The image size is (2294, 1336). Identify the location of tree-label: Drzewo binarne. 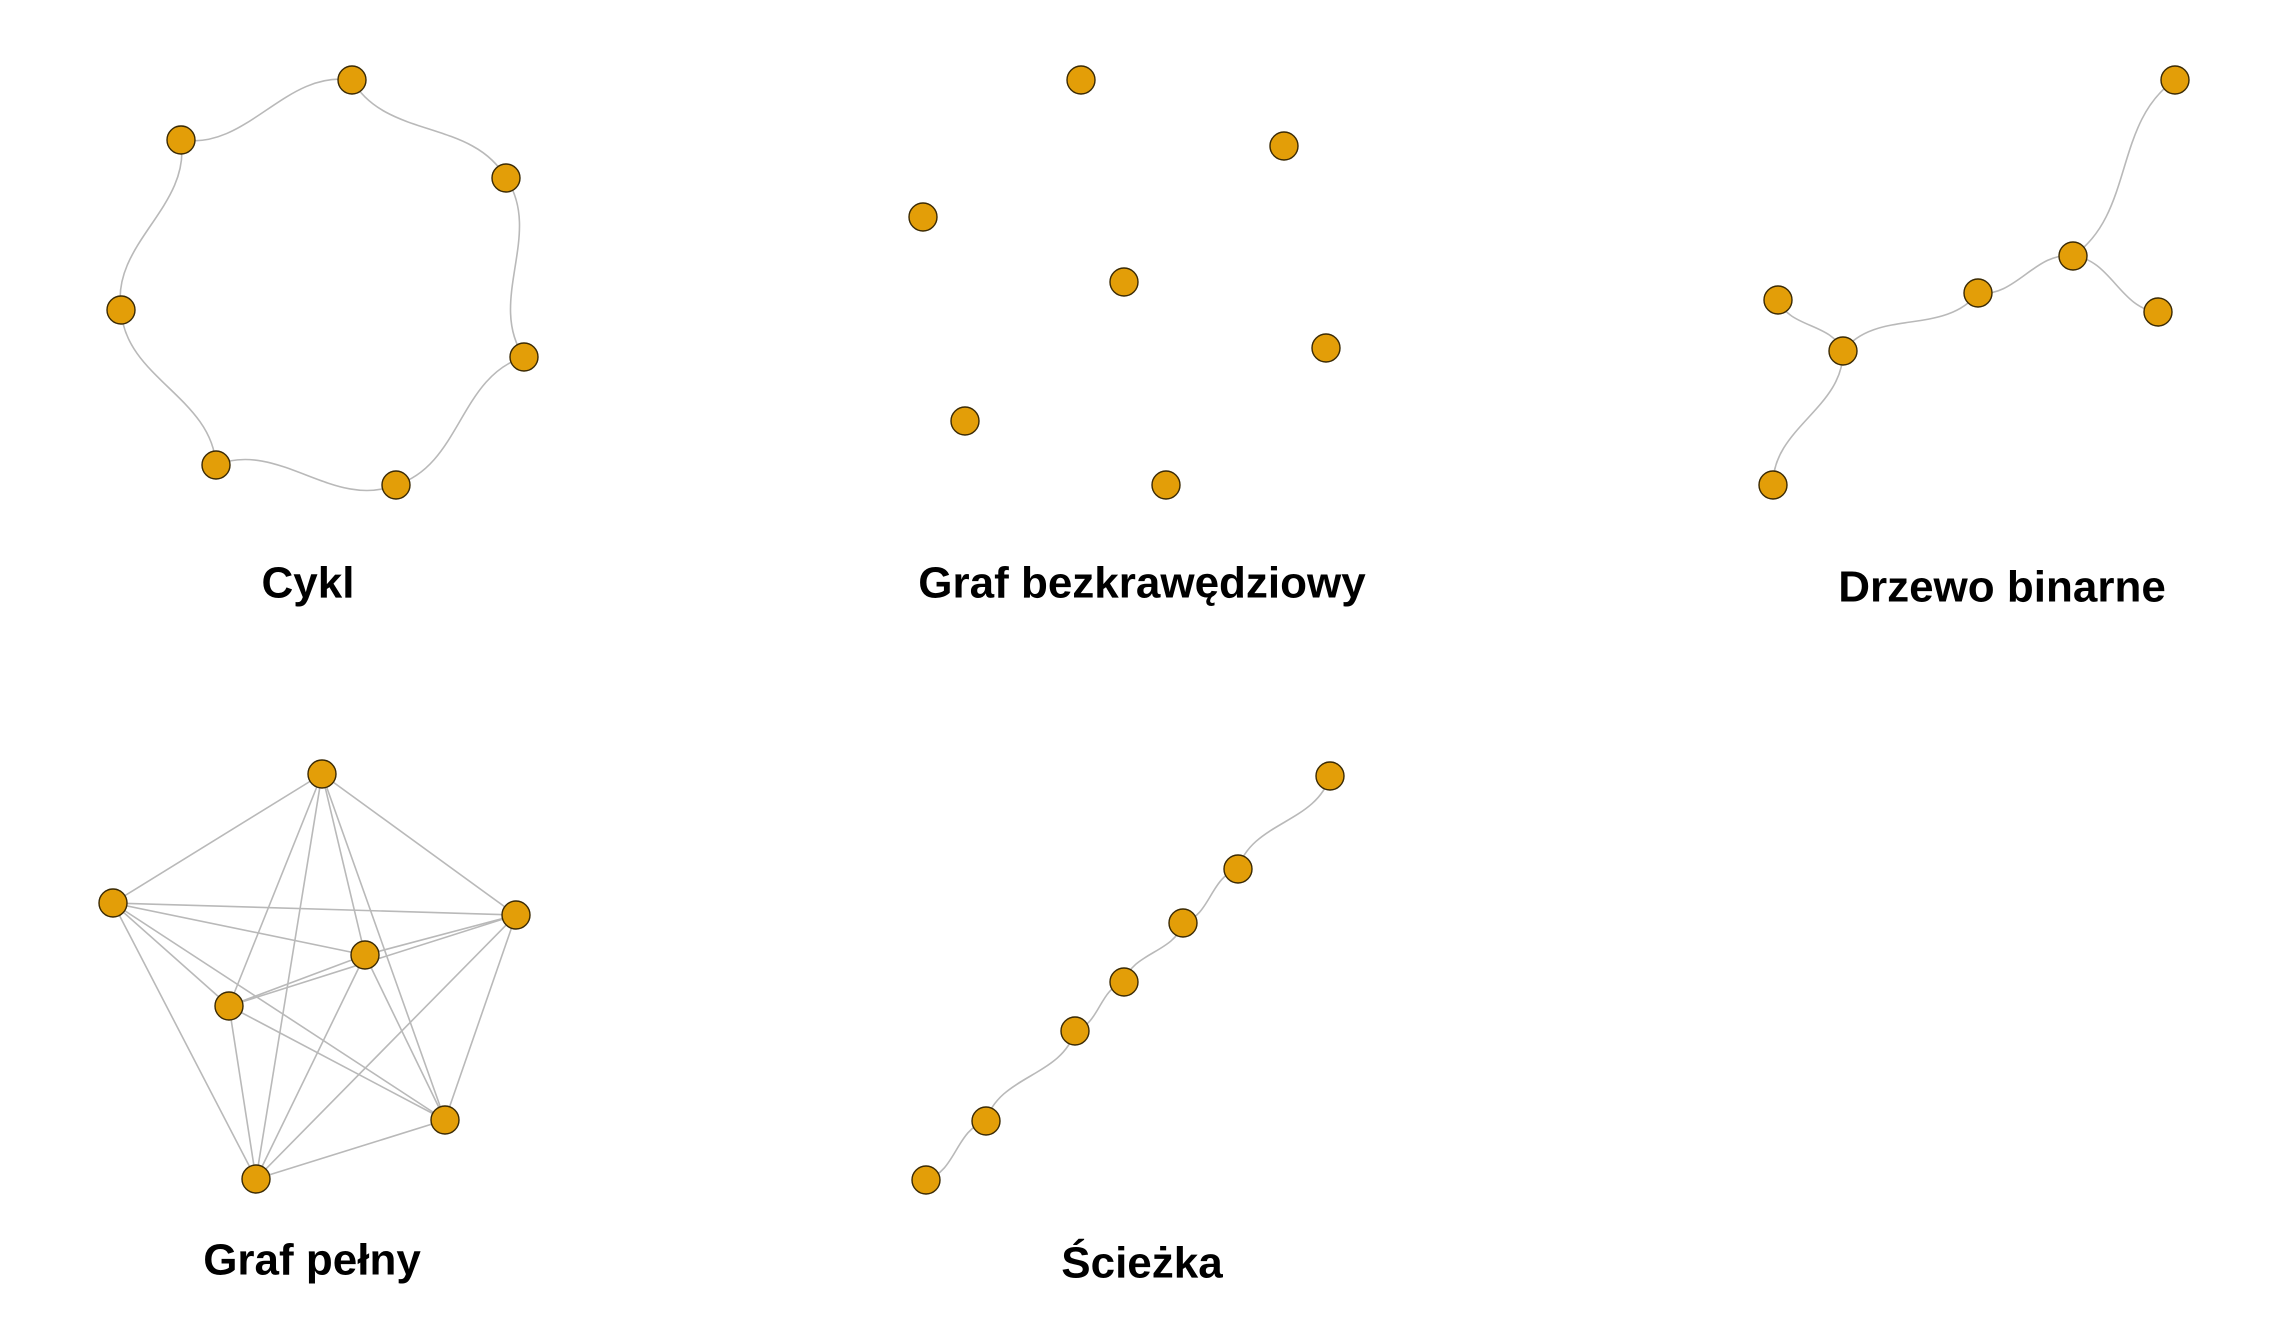
(2002, 587).